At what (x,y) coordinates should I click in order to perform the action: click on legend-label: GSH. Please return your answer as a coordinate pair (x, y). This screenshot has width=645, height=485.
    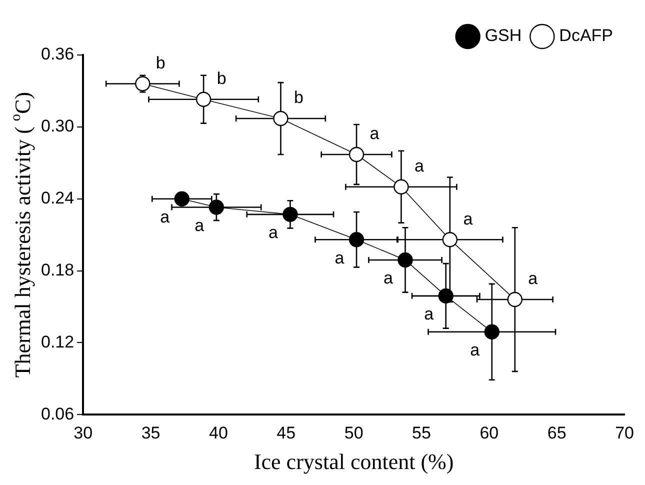
    Looking at the image, I should click on (503, 36).